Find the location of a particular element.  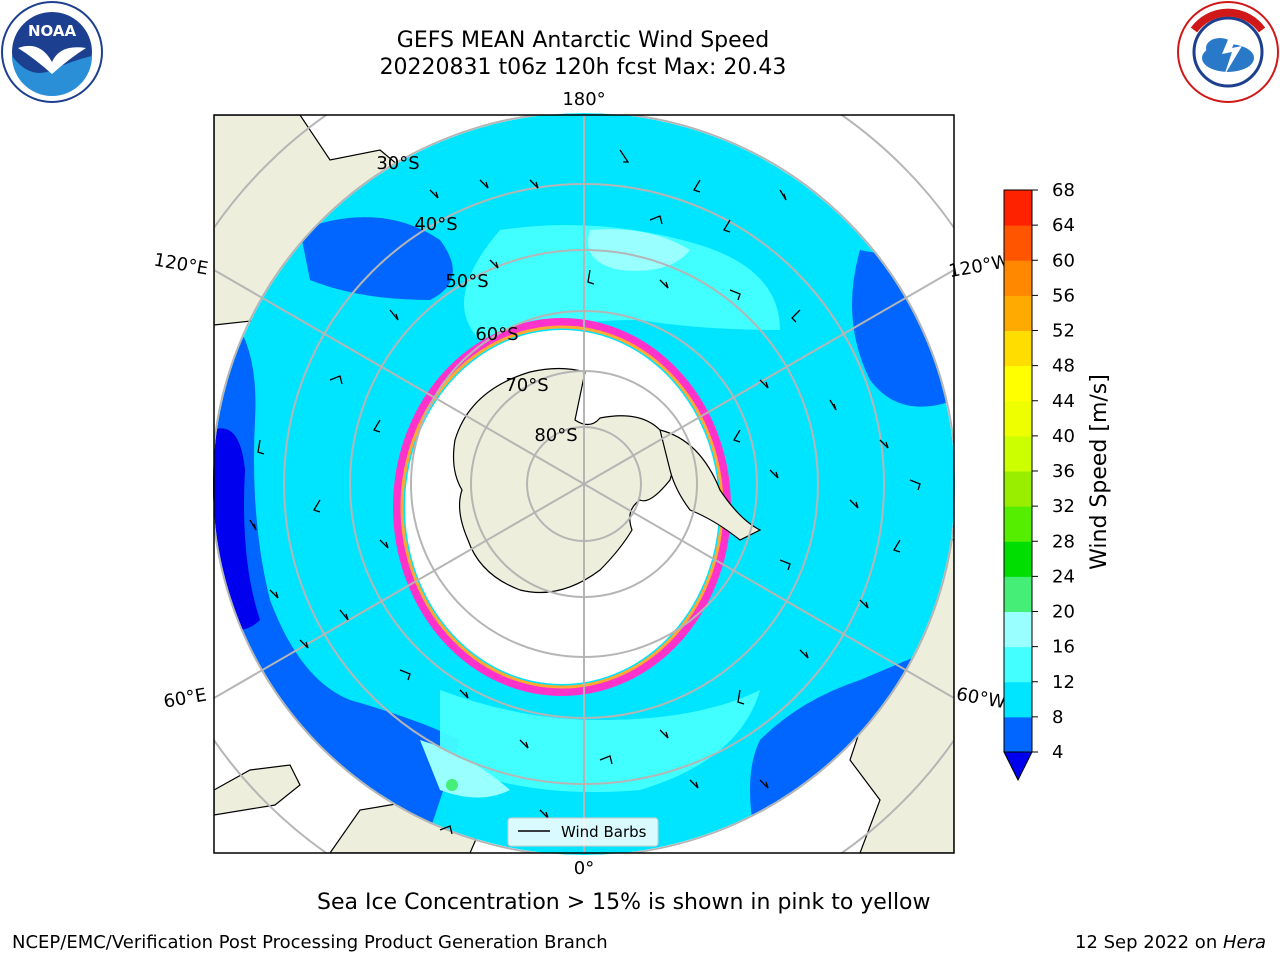

chart-title: GEFS MEAN Antarctic Wind Speed is located at coordinates (583, 40).